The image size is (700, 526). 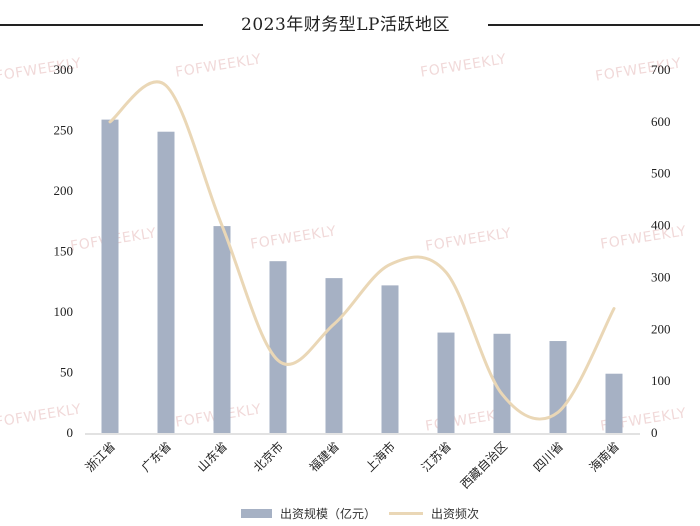 I want to click on left-tick-label: 300, so click(x=64, y=69).